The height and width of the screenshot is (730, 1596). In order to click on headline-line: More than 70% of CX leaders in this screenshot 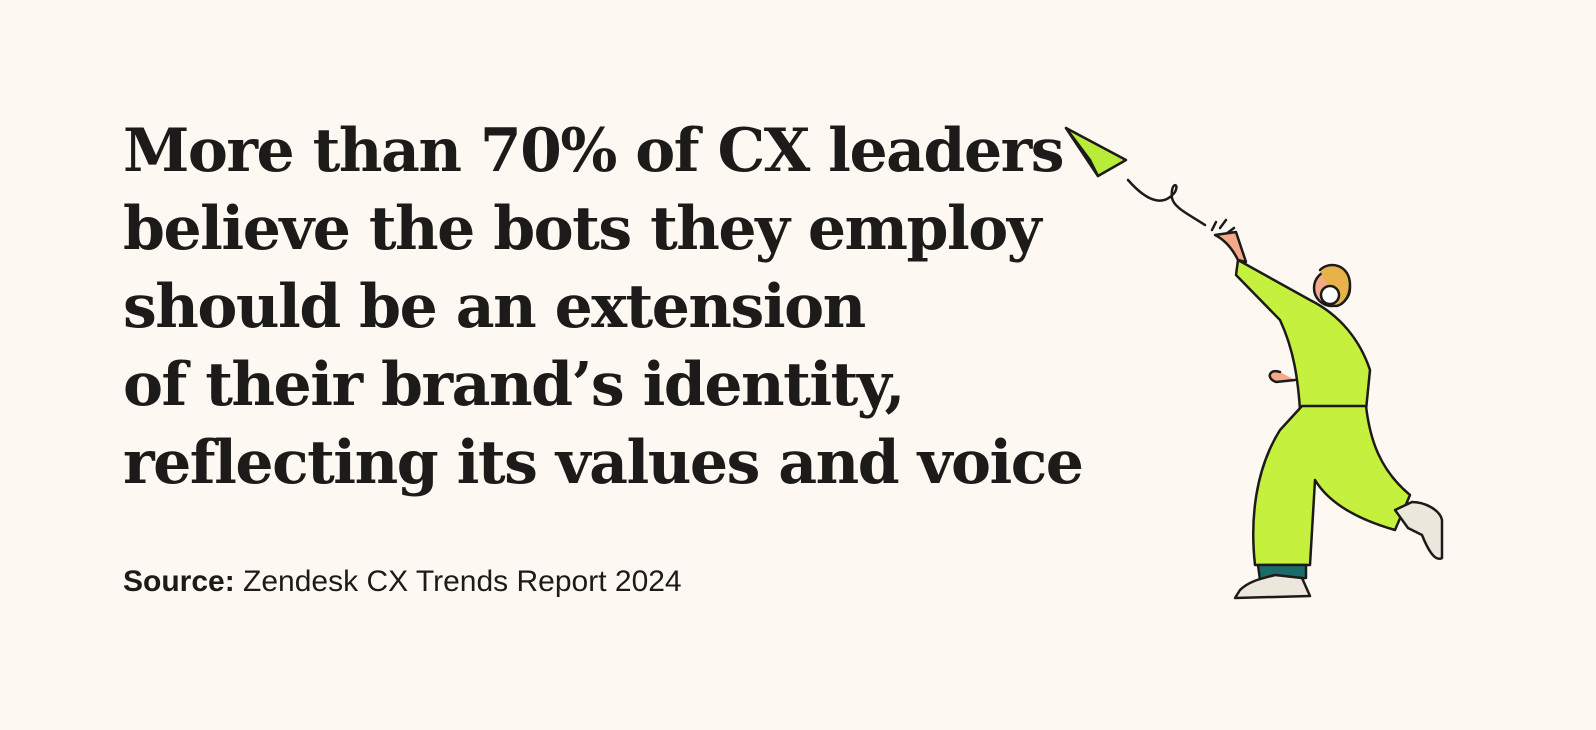, I will do `click(594, 151)`.